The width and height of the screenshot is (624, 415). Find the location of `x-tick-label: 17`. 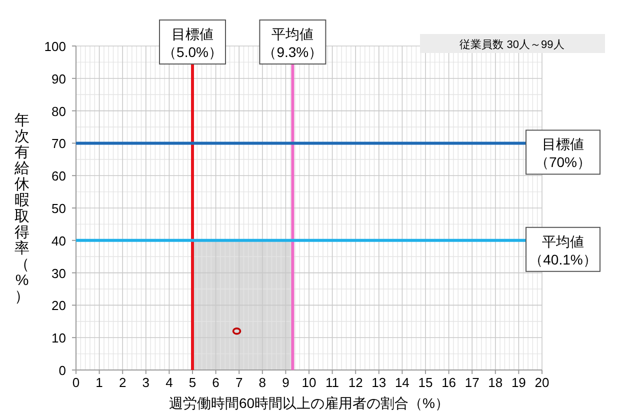

x-tick-label: 17 is located at coordinates (472, 382).